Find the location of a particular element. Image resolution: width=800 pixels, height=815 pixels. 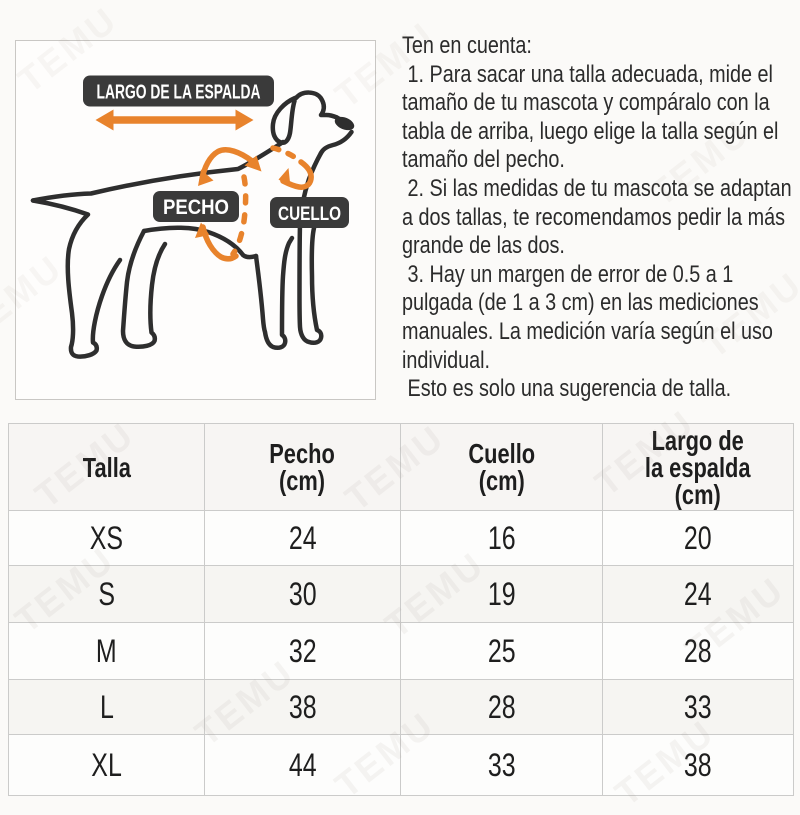

svg-text: CUELLO is located at coordinates (309, 214).